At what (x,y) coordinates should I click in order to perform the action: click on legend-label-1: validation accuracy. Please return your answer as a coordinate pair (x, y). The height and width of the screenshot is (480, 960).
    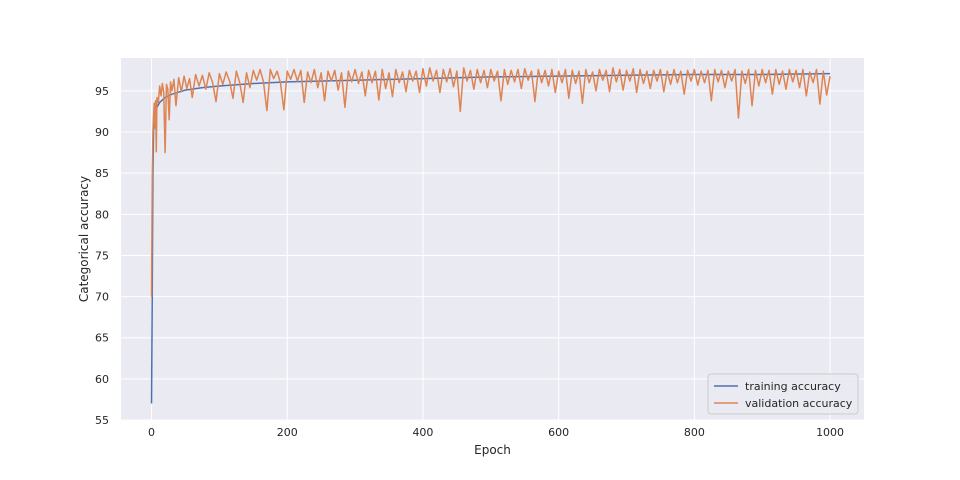
    Looking at the image, I should click on (799, 403).